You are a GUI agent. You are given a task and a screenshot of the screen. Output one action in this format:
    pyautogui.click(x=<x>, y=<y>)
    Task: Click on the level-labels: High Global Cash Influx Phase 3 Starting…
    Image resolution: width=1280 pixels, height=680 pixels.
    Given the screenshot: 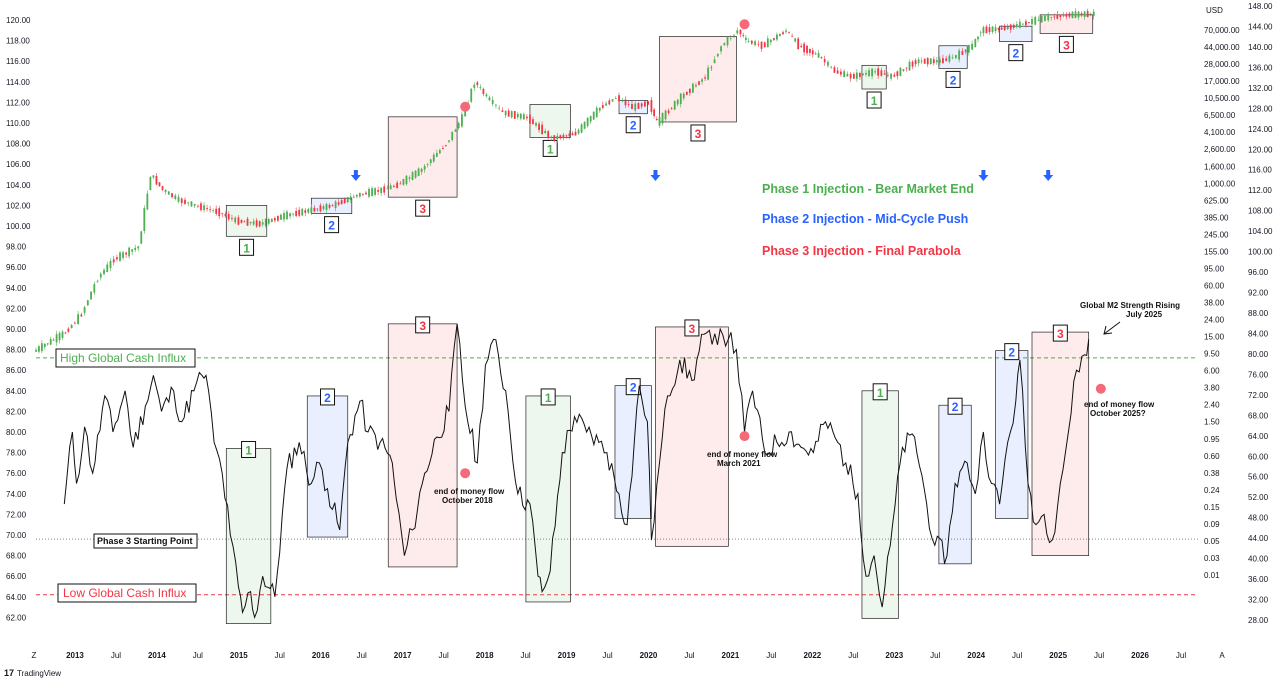 What is the action you would take?
    pyautogui.click(x=126, y=475)
    